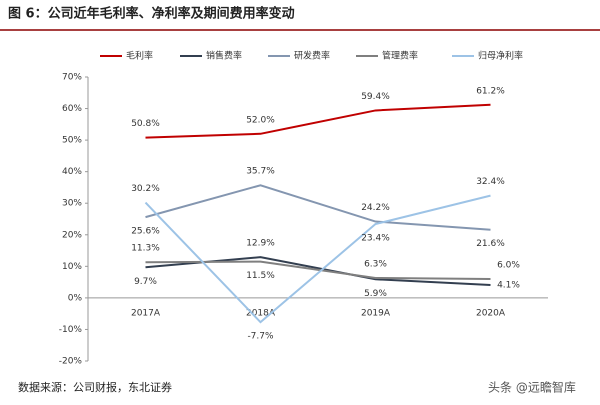 The image size is (600, 405). Describe the element at coordinates (72, 172) in the screenshot. I see `y-tick-label: 40%` at that location.